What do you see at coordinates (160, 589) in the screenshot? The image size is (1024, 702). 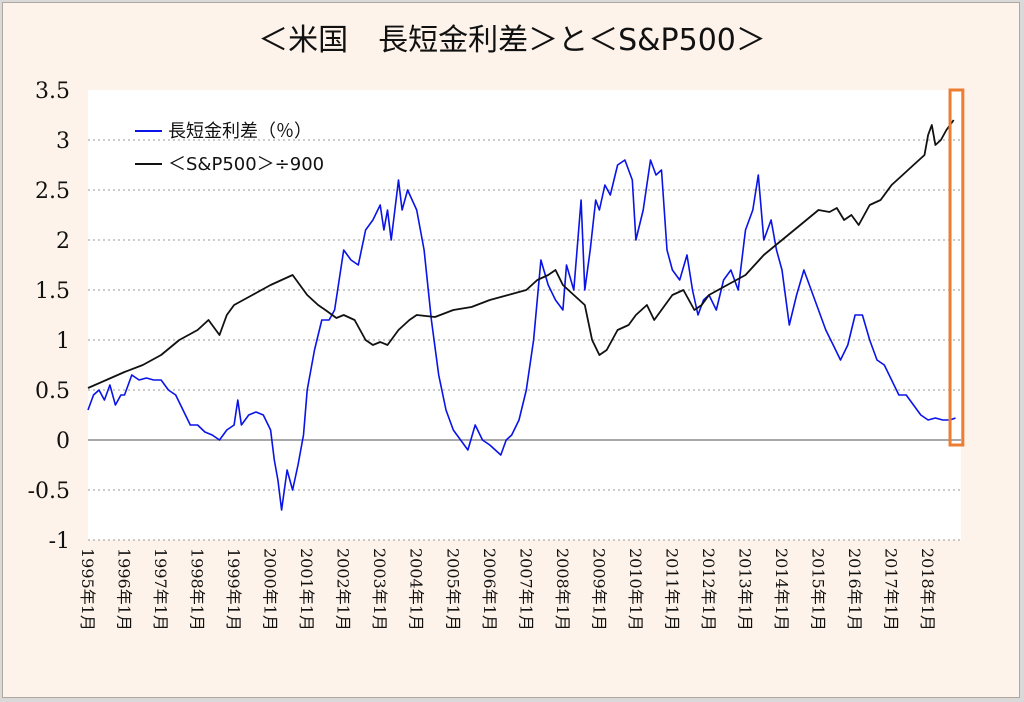 I see `x-tick-label: 1997年1月` at bounding box center [160, 589].